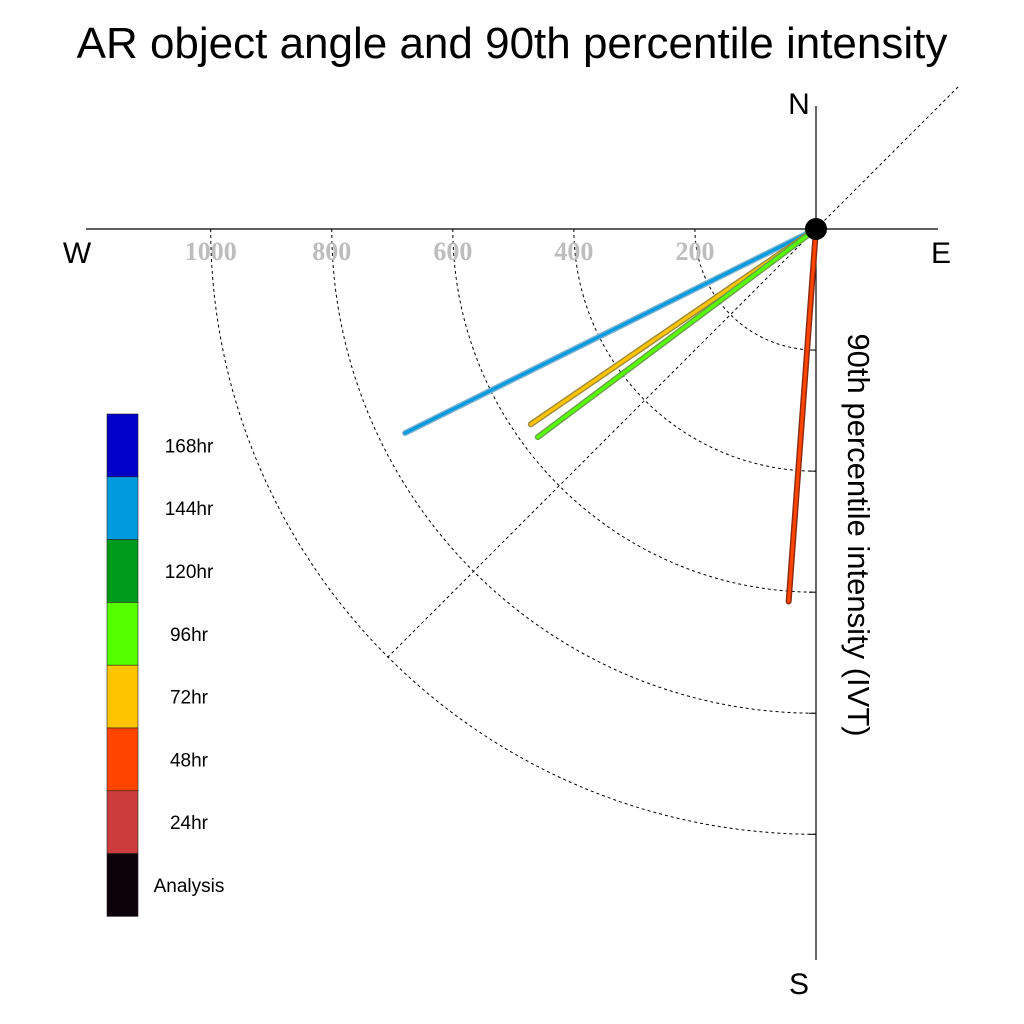 Image resolution: width=1024 pixels, height=1024 pixels. What do you see at coordinates (189, 698) in the screenshot?
I see `legend-label-72hr: 72hr` at bounding box center [189, 698].